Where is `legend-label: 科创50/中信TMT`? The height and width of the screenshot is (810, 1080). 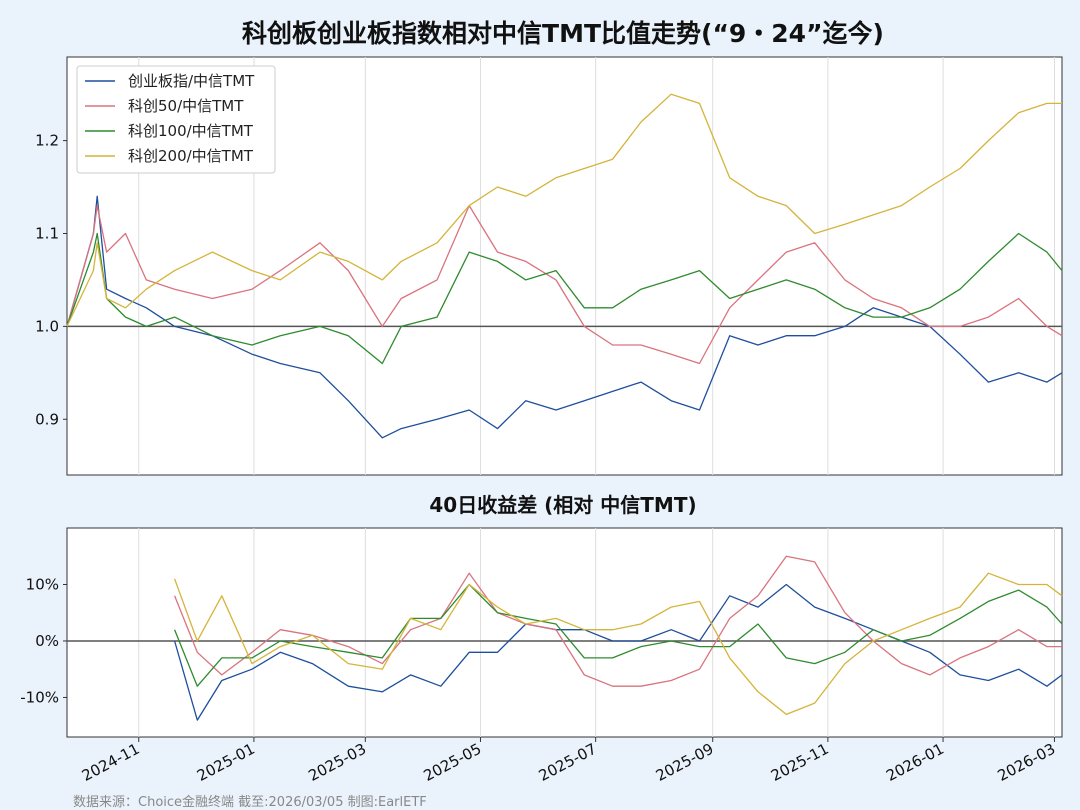 legend-label: 科创50/中信TMT is located at coordinates (186, 106).